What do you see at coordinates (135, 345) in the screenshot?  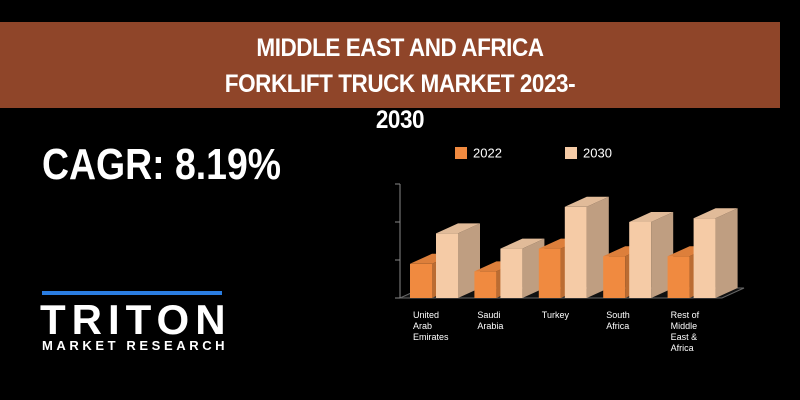 I see `logo-tagline: MARKET RESEARCH` at bounding box center [135, 345].